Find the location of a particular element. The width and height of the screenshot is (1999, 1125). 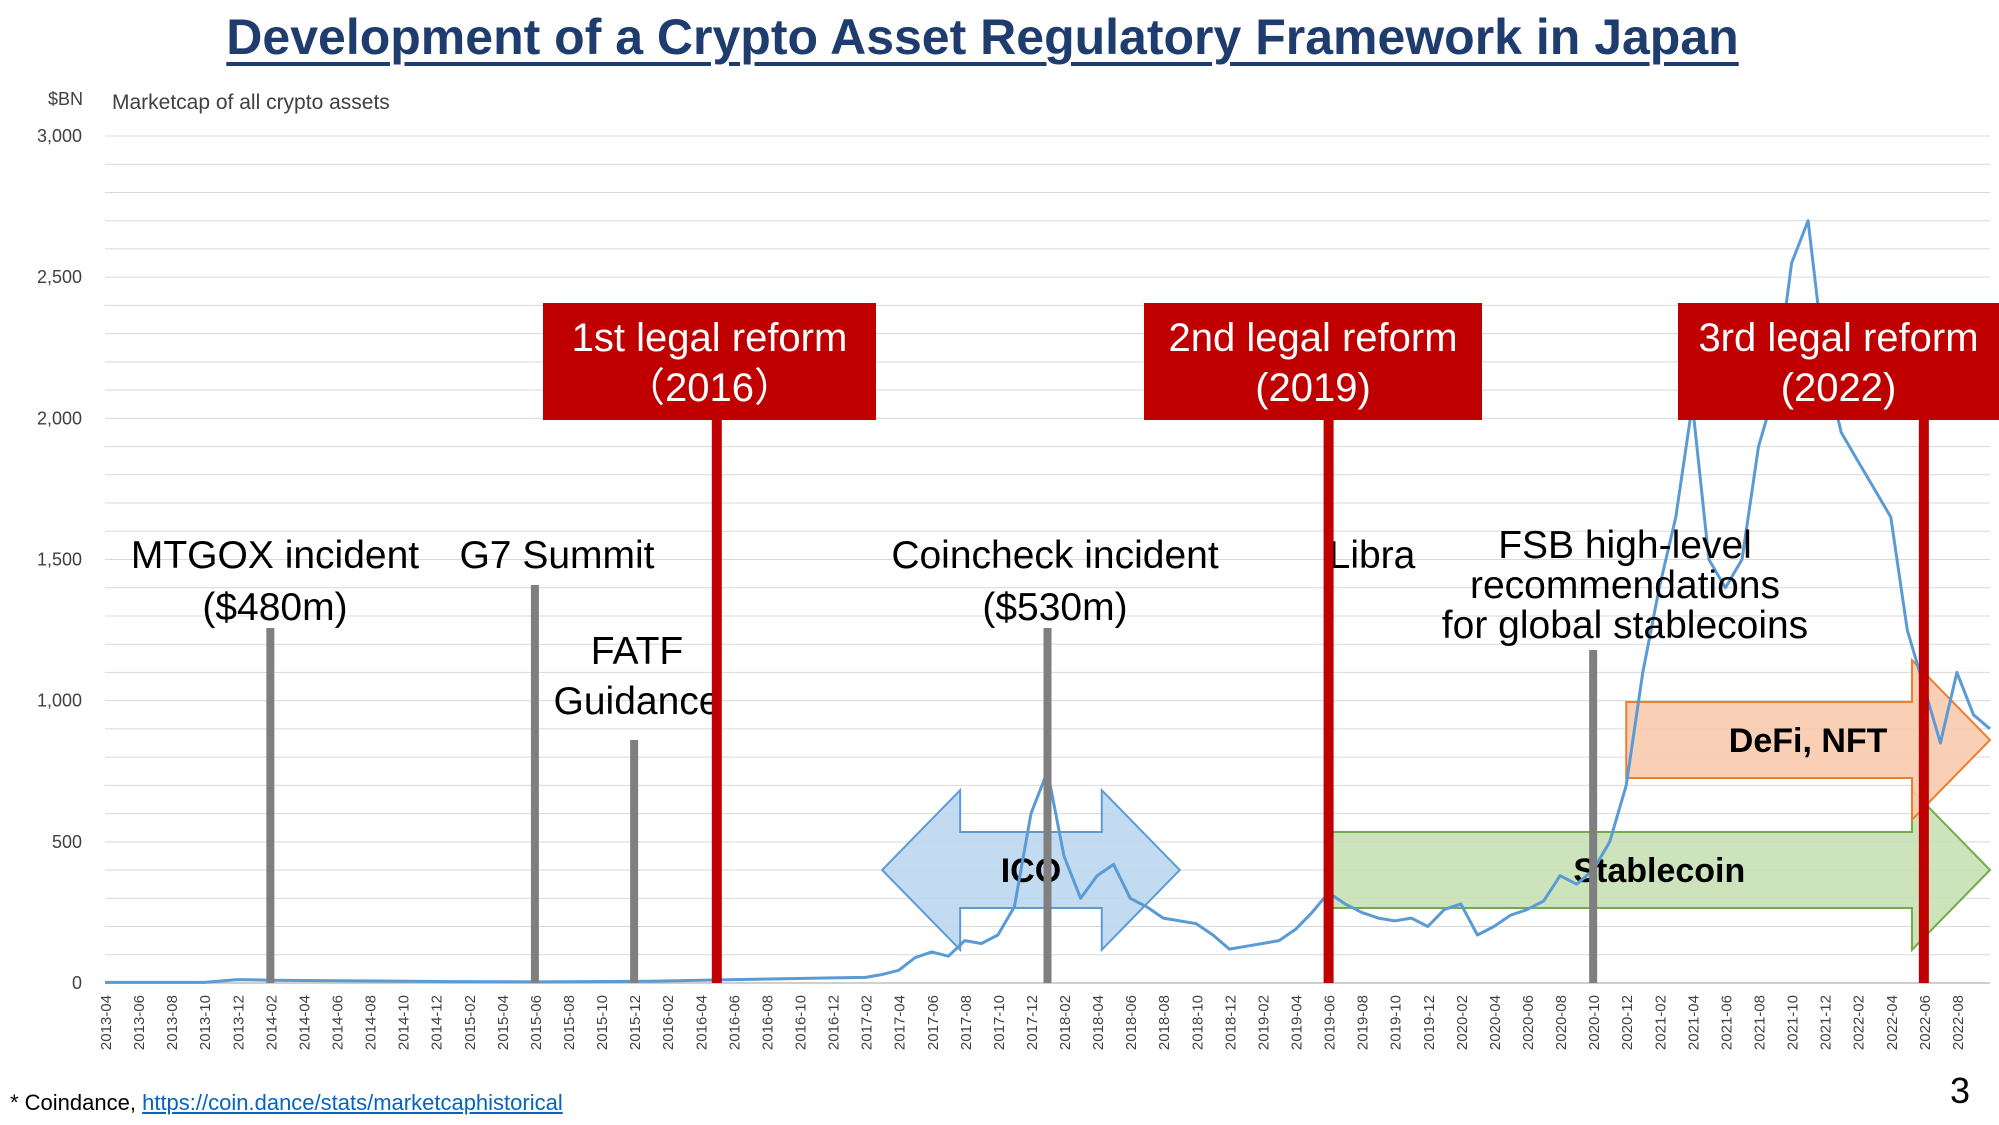

y-tick-label: 1,500 is located at coordinates (59, 560).